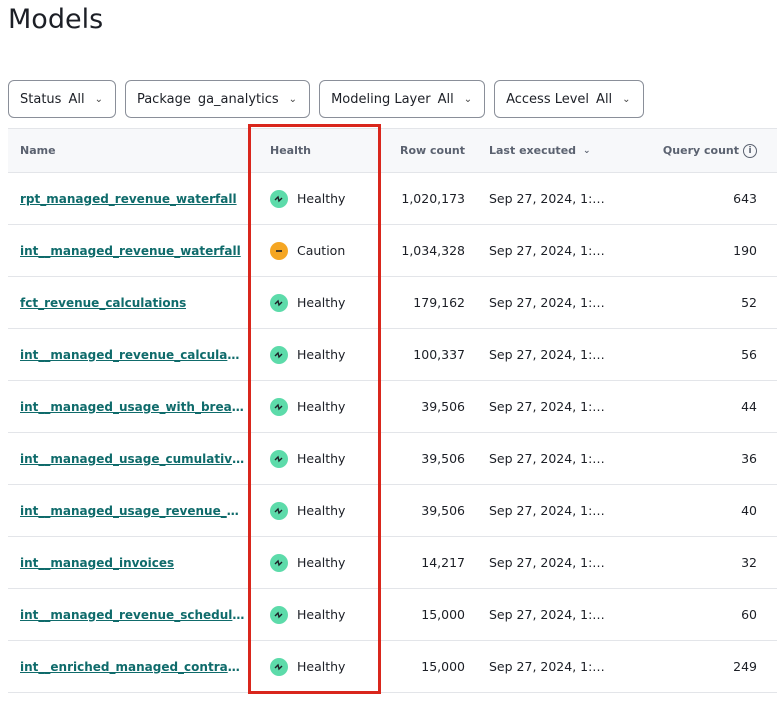 The image size is (777, 703). I want to click on model-link: rpt_managed_revenue_waterfall, so click(128, 198).